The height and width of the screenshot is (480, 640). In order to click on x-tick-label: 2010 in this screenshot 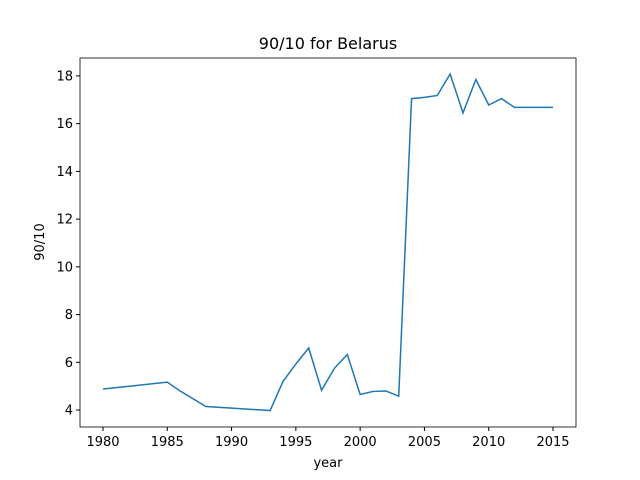, I will do `click(488, 442)`.